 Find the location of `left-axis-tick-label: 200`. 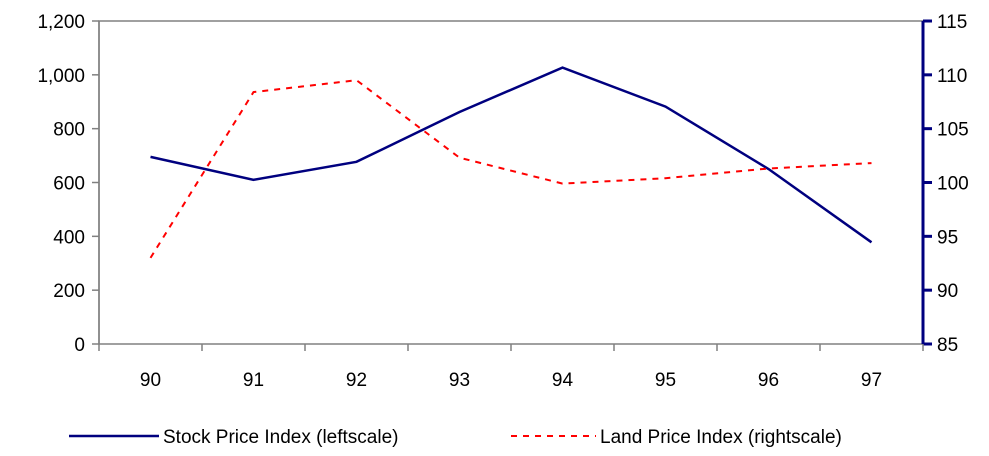

left-axis-tick-label: 200 is located at coordinates (69, 291).